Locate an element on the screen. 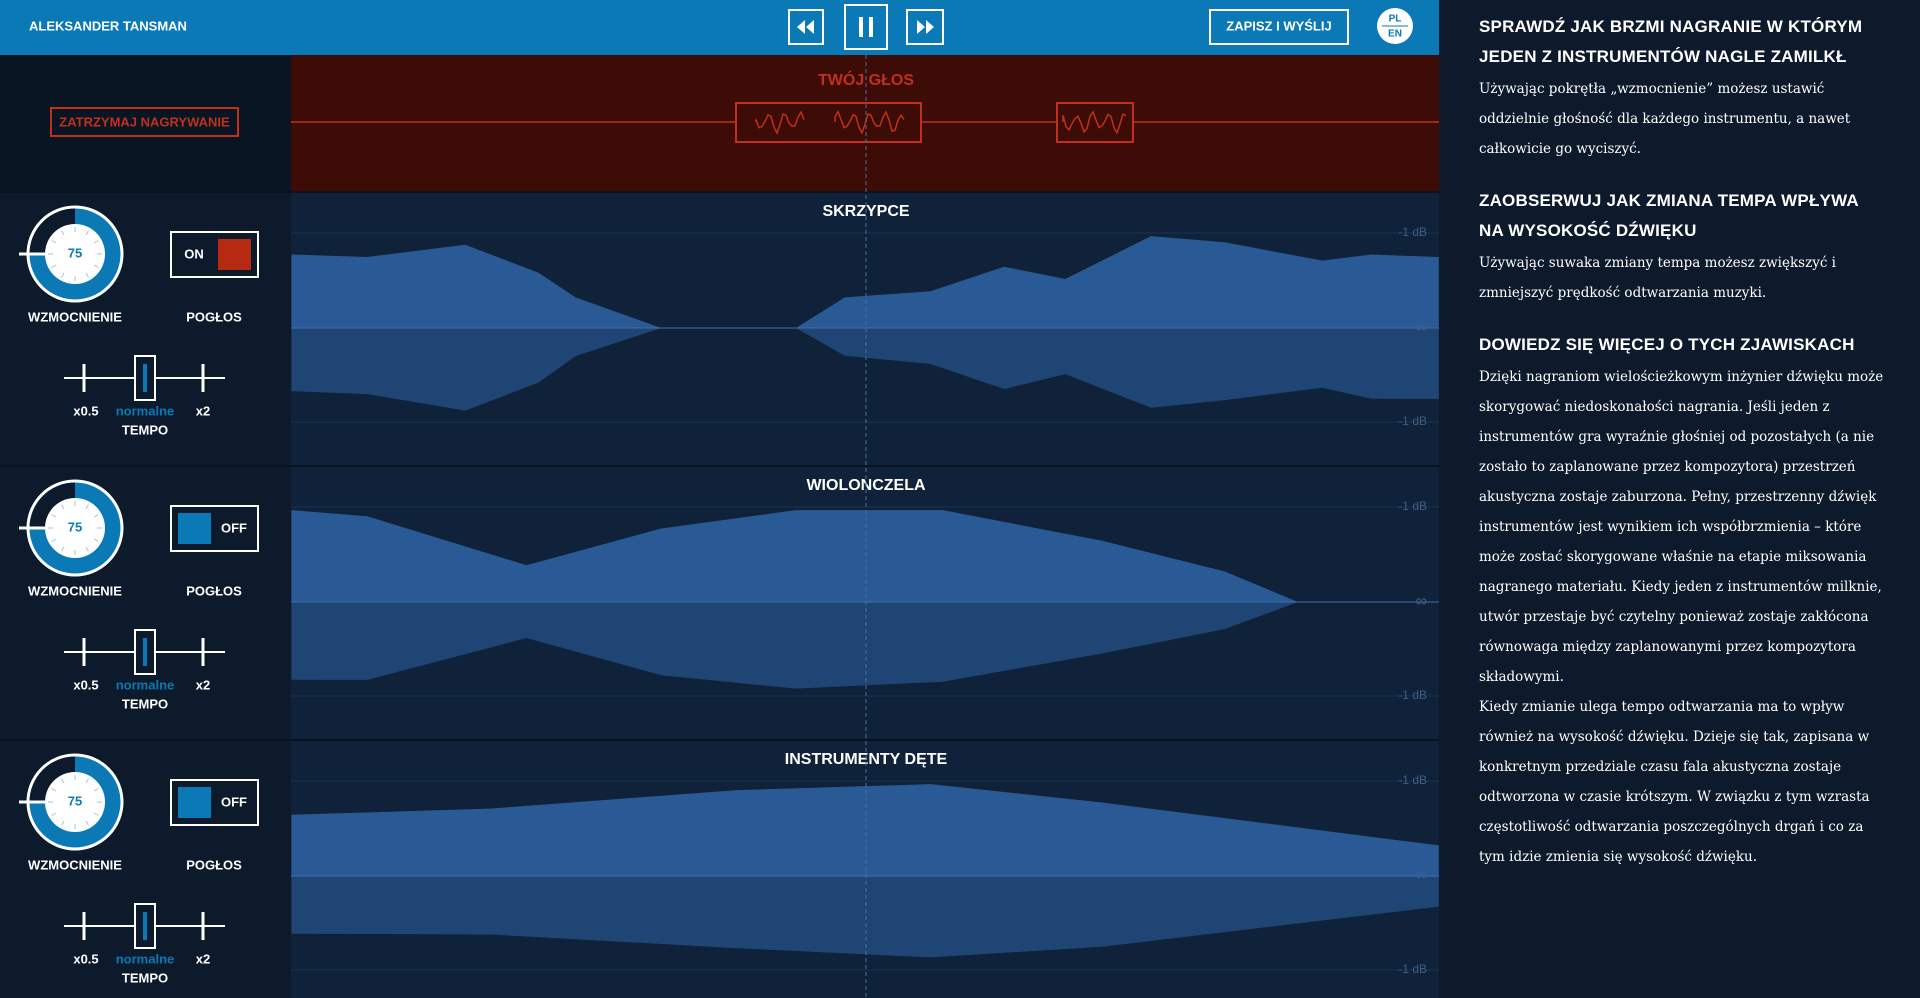  save-button: ZAPISZ I WYŚLIJ is located at coordinates (1279, 27).